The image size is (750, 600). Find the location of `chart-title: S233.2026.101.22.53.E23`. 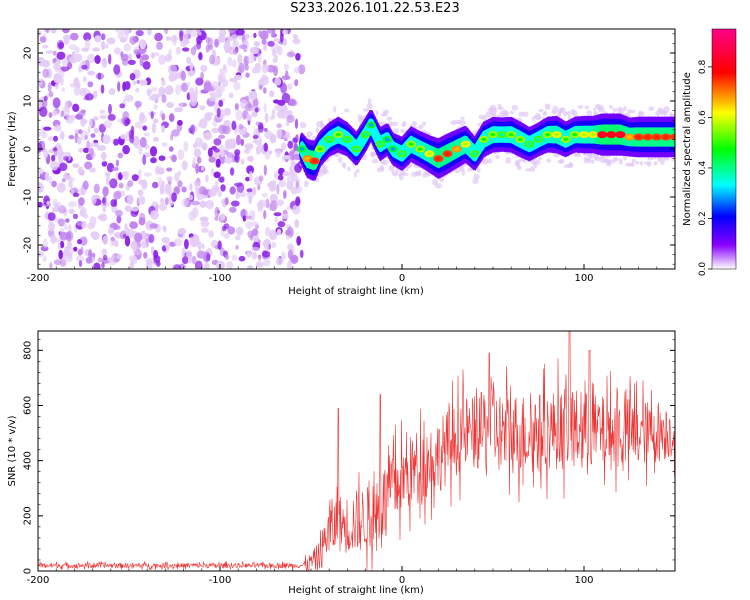

chart-title: S233.2026.101.22.53.E23 is located at coordinates (375, 8).